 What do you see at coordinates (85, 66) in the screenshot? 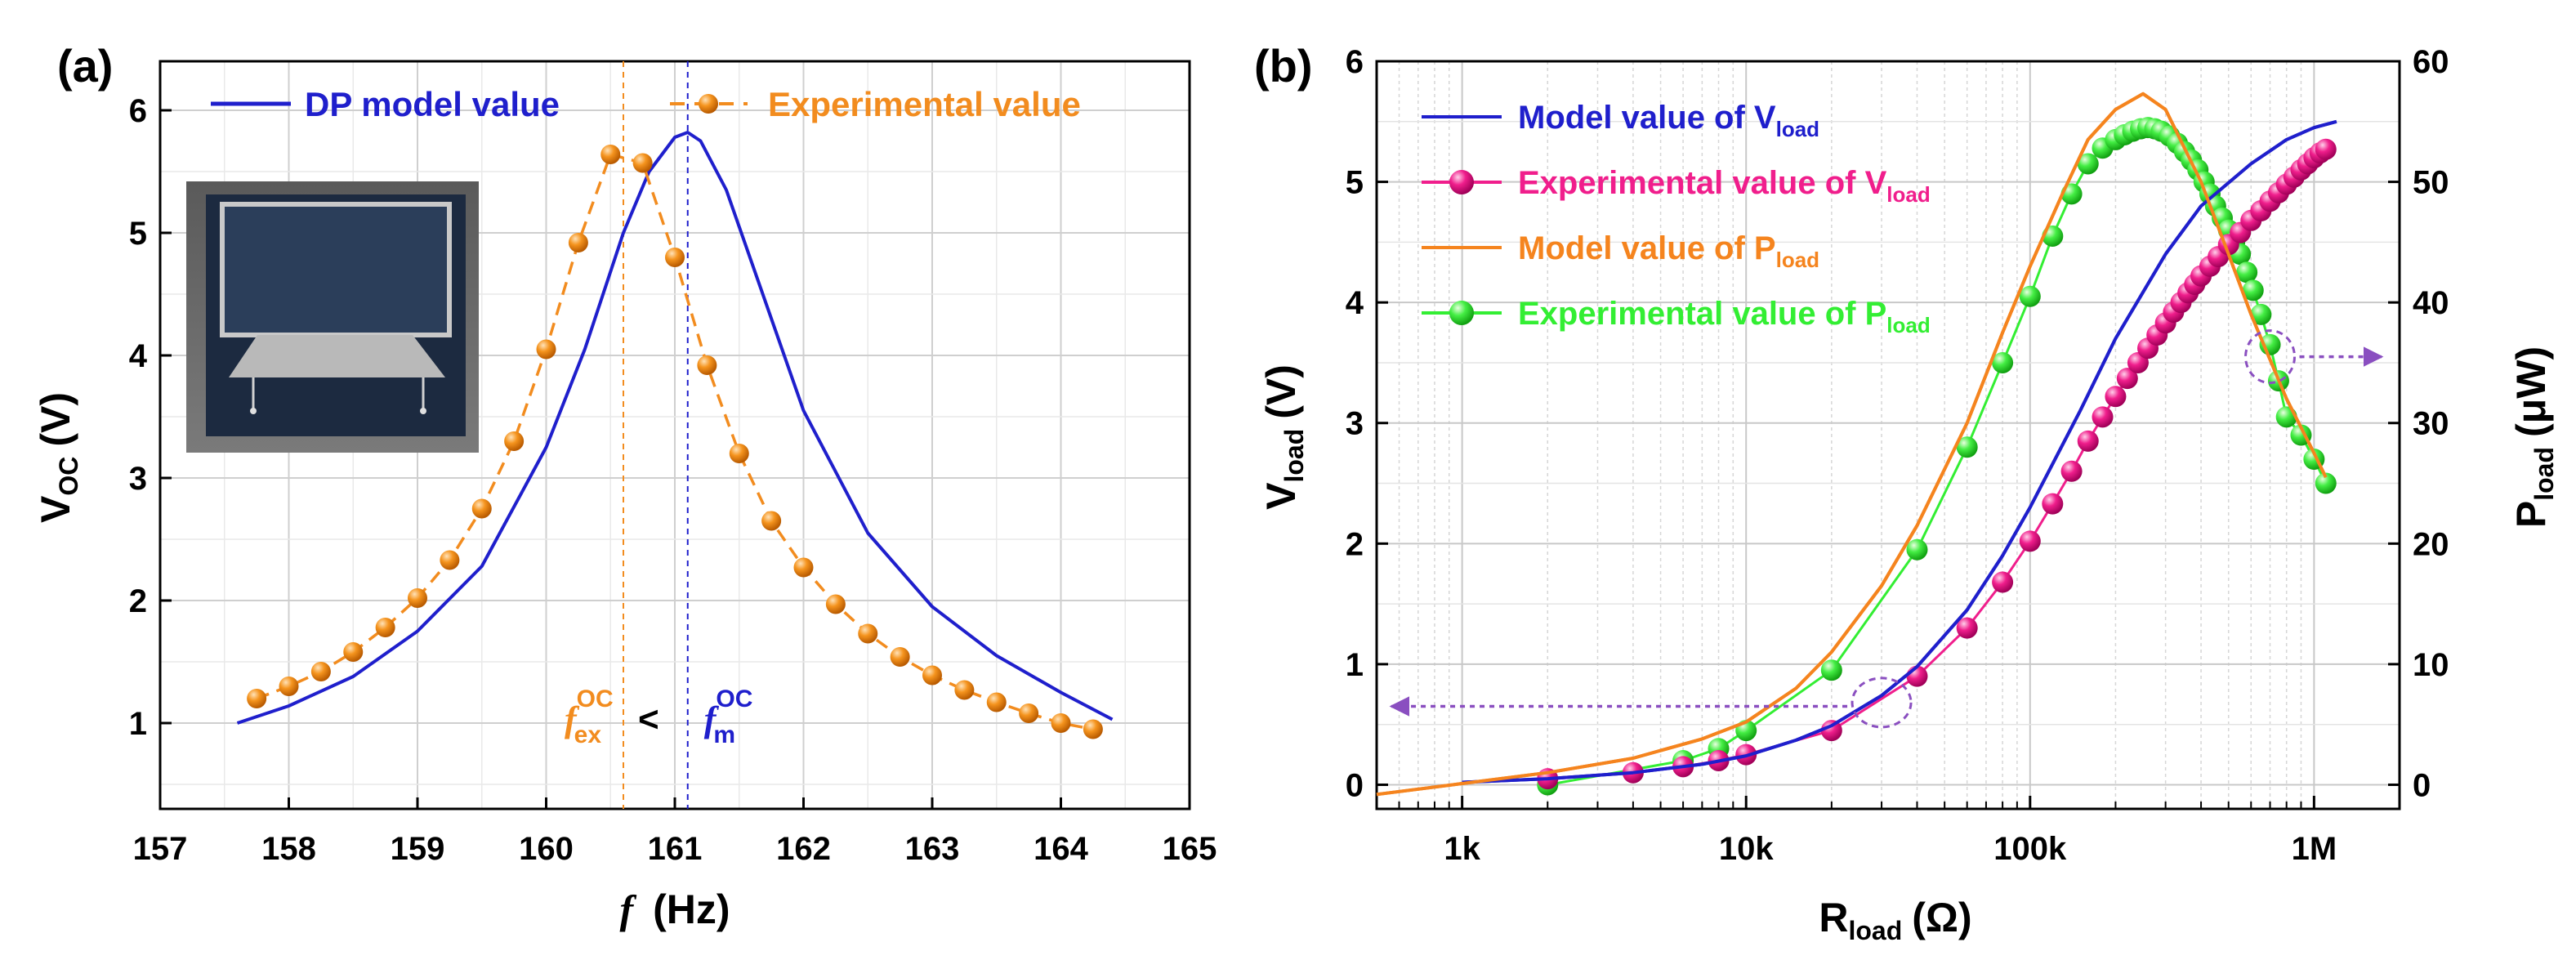
I see `panel-a-label: (a)` at bounding box center [85, 66].